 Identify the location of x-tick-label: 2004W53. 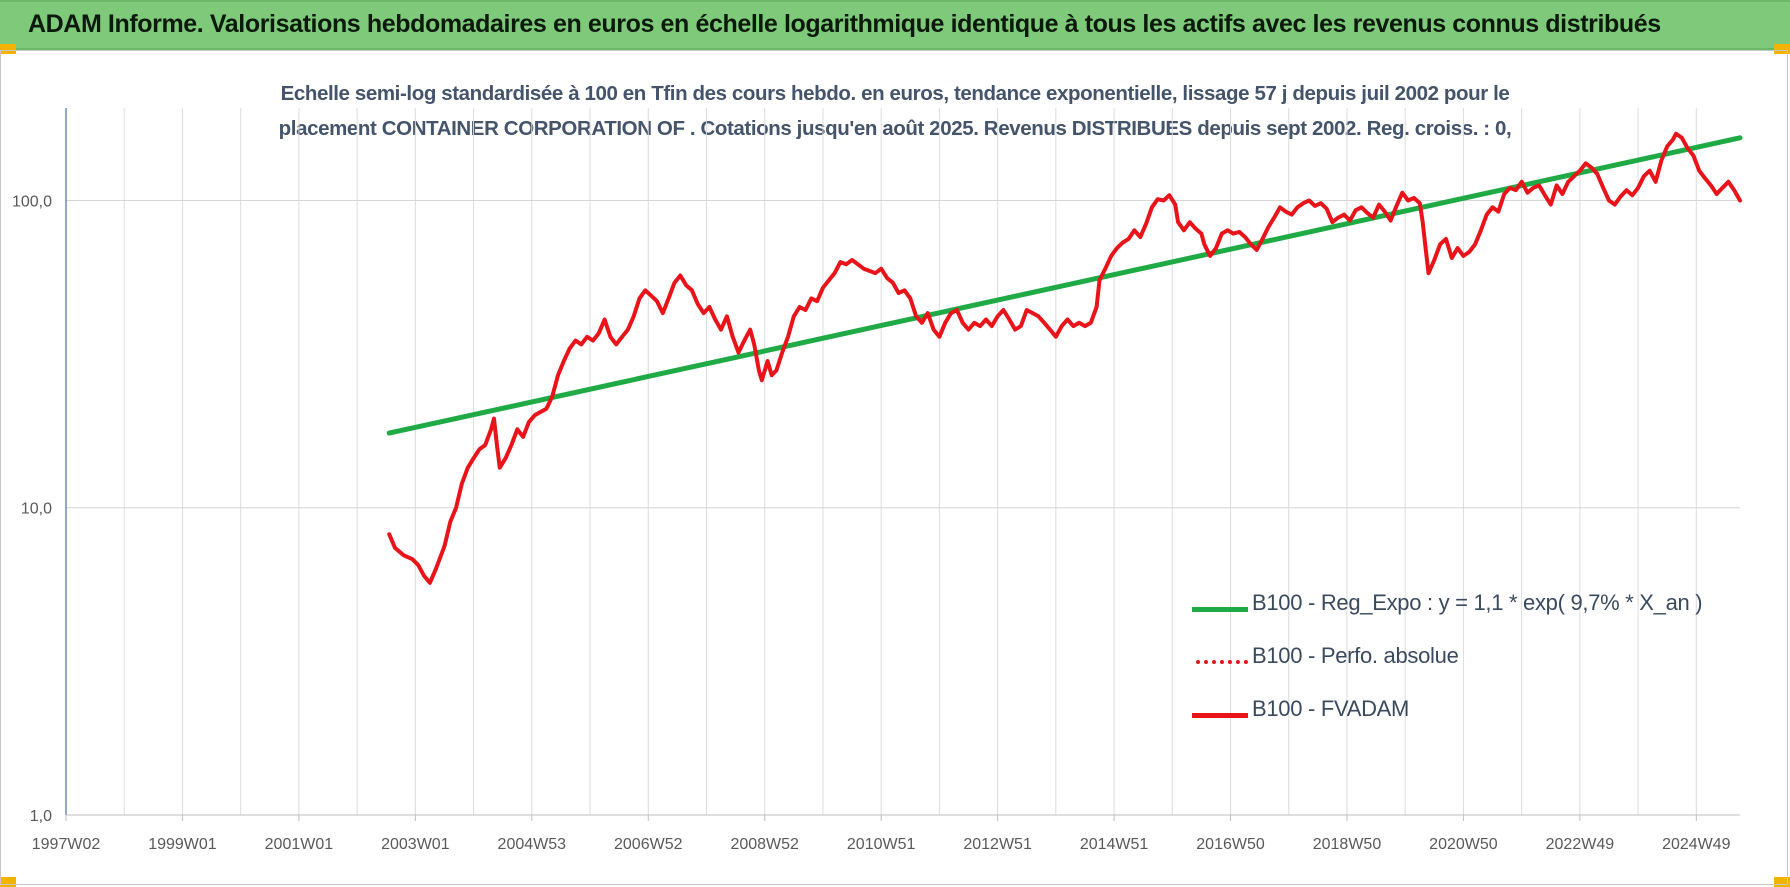
(532, 844).